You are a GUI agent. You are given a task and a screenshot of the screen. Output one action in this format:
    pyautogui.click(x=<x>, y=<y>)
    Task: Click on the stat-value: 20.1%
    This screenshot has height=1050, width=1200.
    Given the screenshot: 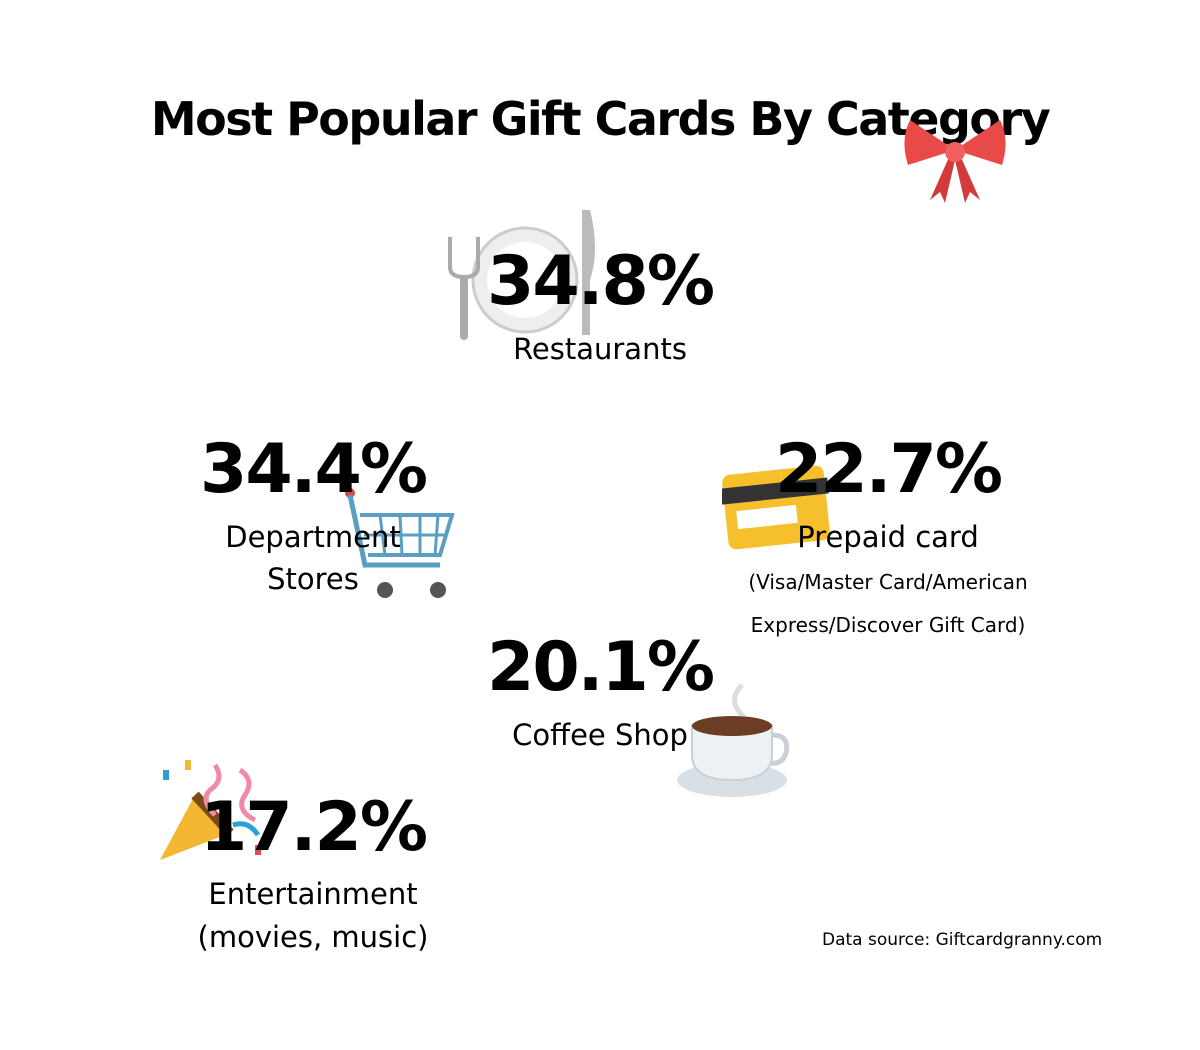 What is the action you would take?
    pyautogui.click(x=601, y=667)
    